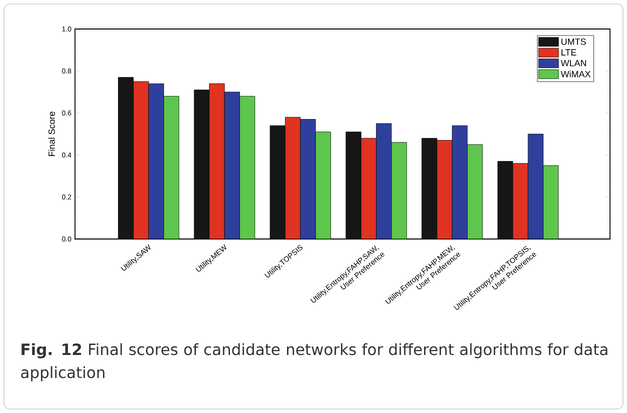  What do you see at coordinates (575, 74) in the screenshot?
I see `legend-label: WiMAX` at bounding box center [575, 74].